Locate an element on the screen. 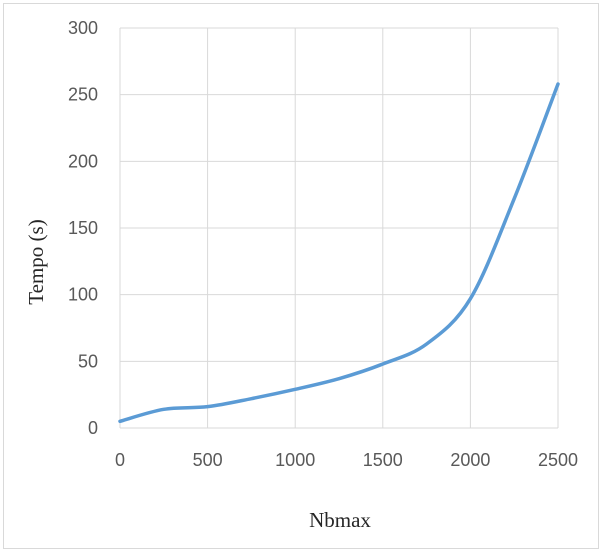 This screenshot has height=552, width=603. y-tick-label: 300 is located at coordinates (83, 28).